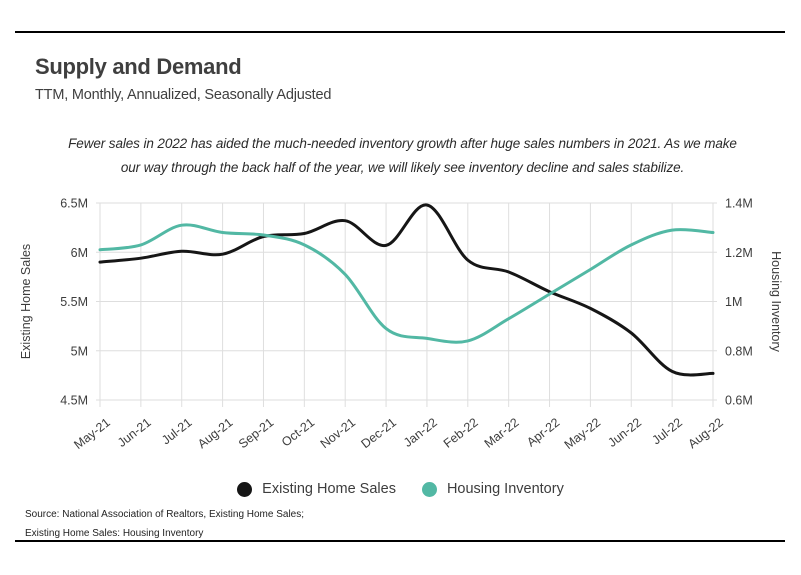 The height and width of the screenshot is (575, 801). What do you see at coordinates (400, 541) in the screenshot?
I see `bottom-divider` at bounding box center [400, 541].